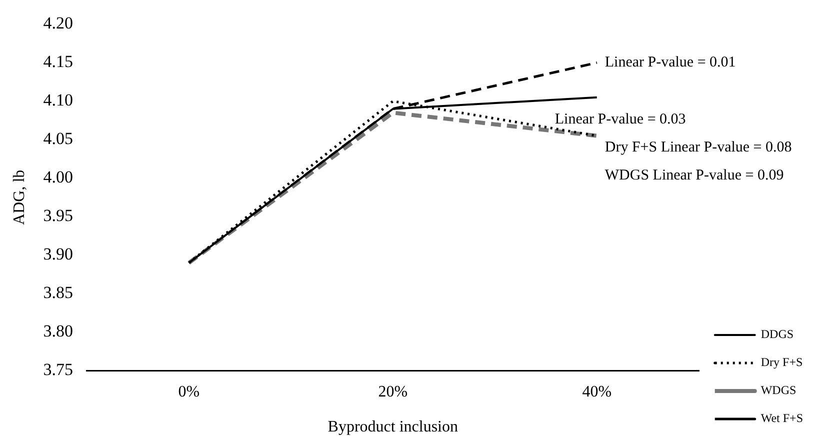 Image resolution: width=813 pixels, height=441 pixels. What do you see at coordinates (597, 391) in the screenshot?
I see `x-tick-label: 40%` at bounding box center [597, 391].